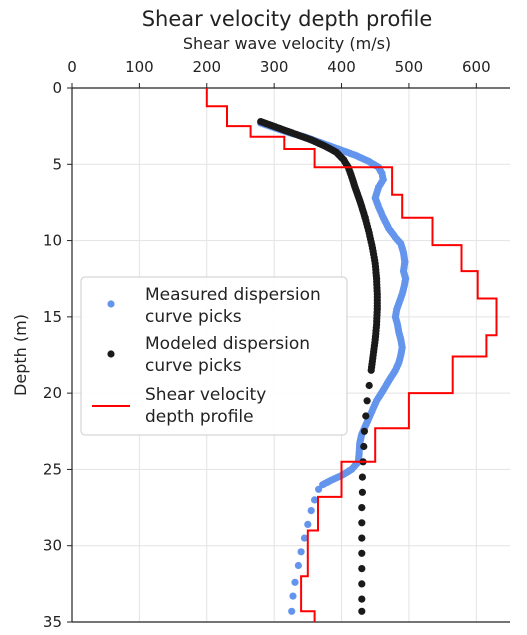  Describe the element at coordinates (52, 622) in the screenshot. I see `y-tick-label: 35` at that location.